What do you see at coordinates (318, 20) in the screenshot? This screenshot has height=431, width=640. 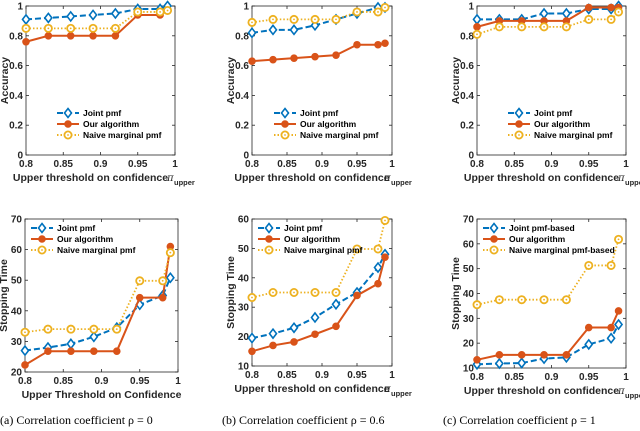 I see `series-line-joint` at bounding box center [318, 20].